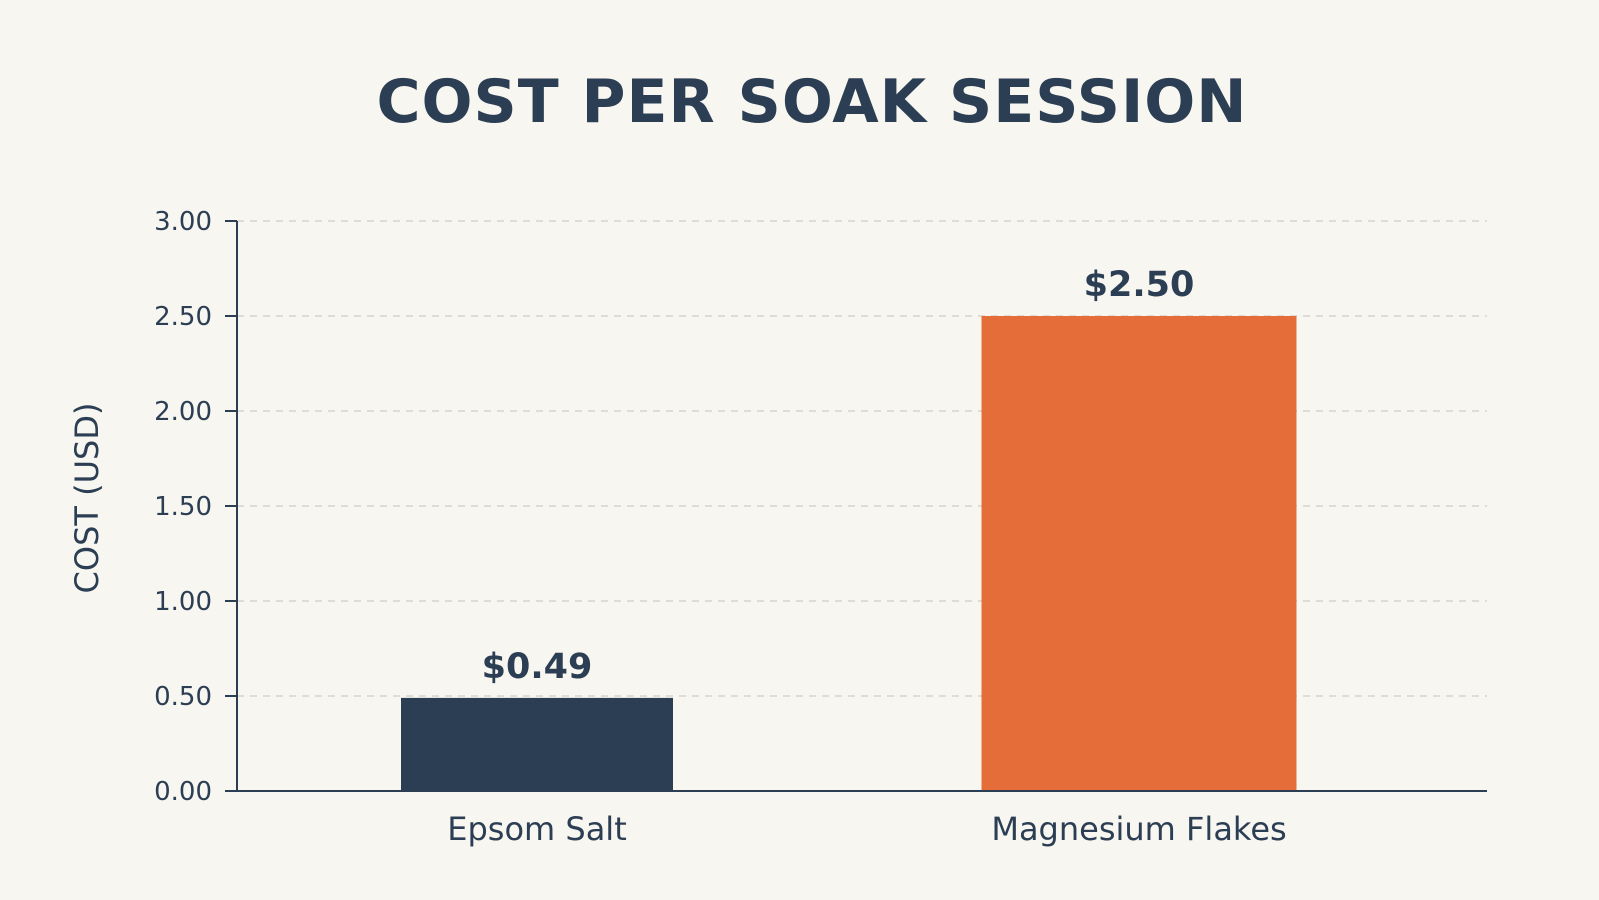  Describe the element at coordinates (183, 412) in the screenshot. I see `y-tick-label: 2.00` at that location.